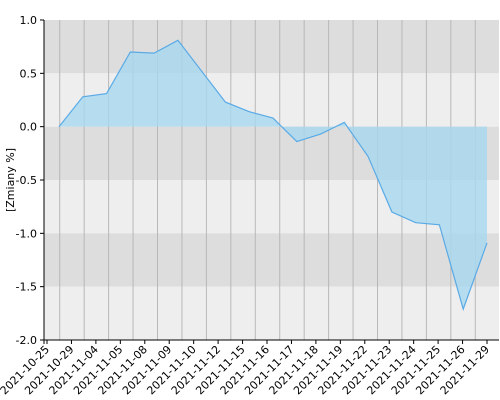 The image size is (500, 400). What do you see at coordinates (26, 180) in the screenshot?
I see `y-tick-label: -0.5` at bounding box center [26, 180].